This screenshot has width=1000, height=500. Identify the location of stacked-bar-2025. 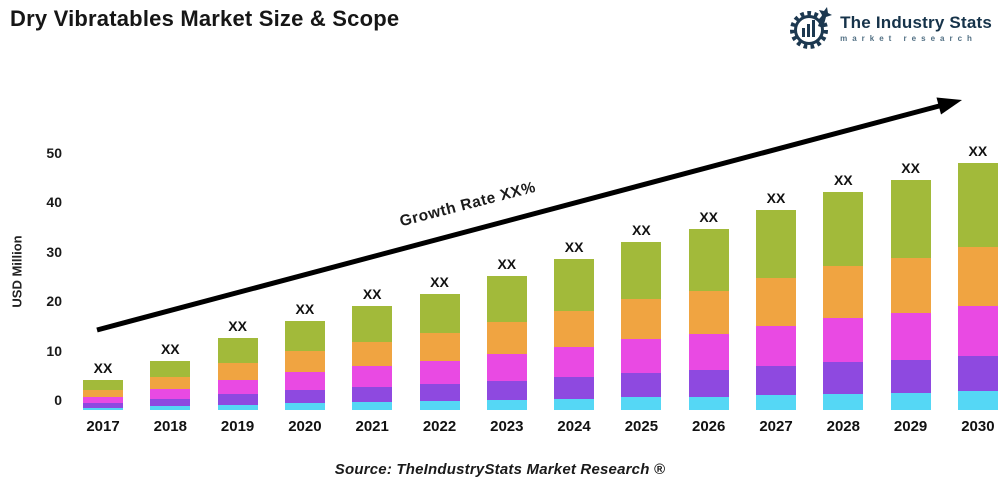
(641, 325).